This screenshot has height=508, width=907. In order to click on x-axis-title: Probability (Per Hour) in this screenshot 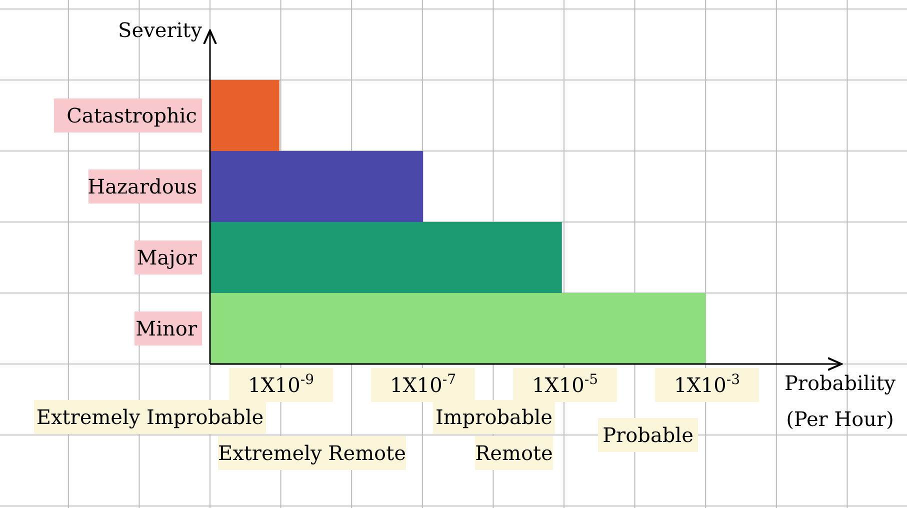, I will do `click(840, 401)`.